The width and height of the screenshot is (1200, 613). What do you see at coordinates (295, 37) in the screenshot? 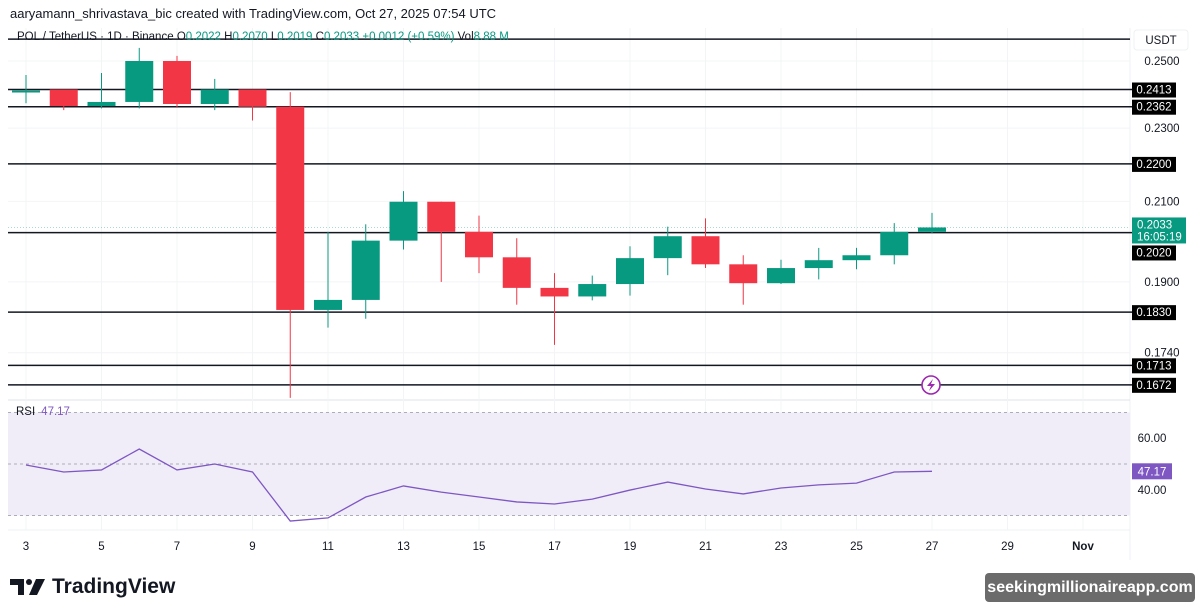
I see `low-value: 0.2019` at bounding box center [295, 37].